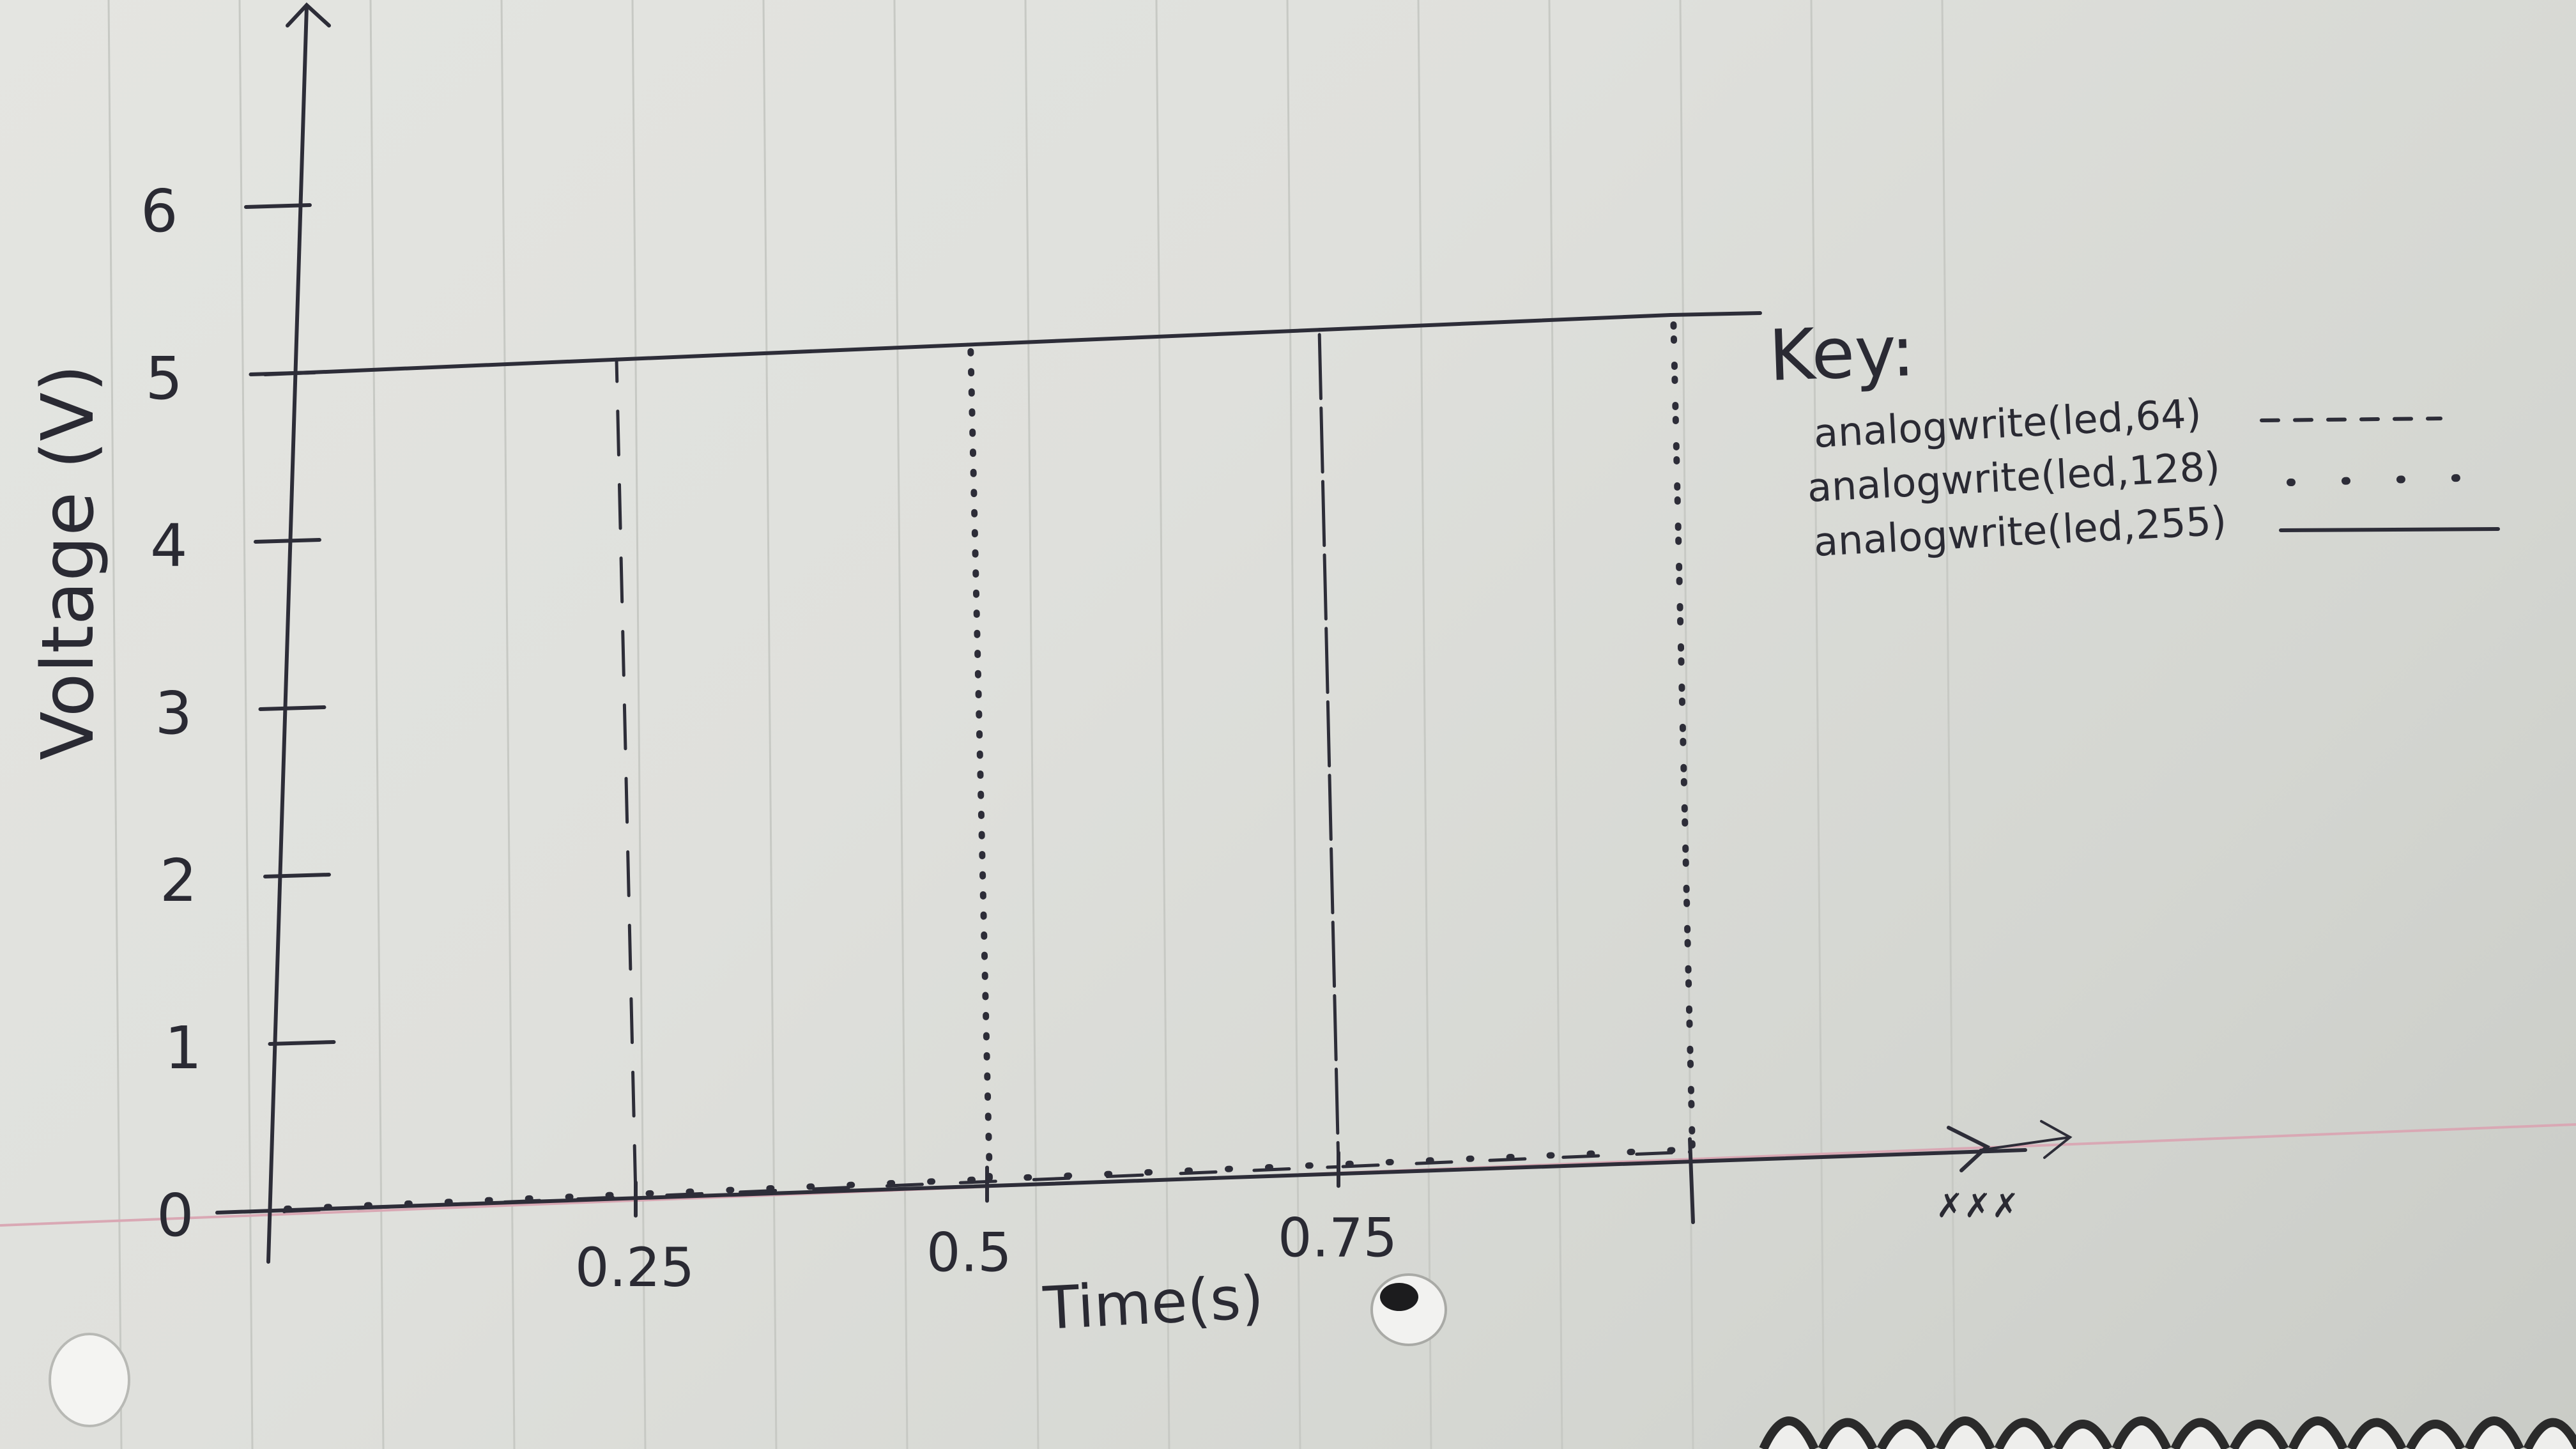 The width and height of the screenshot is (2576, 1449). Describe the element at coordinates (634, 1267) in the screenshot. I see `x-tick-label: 0.25` at that location.